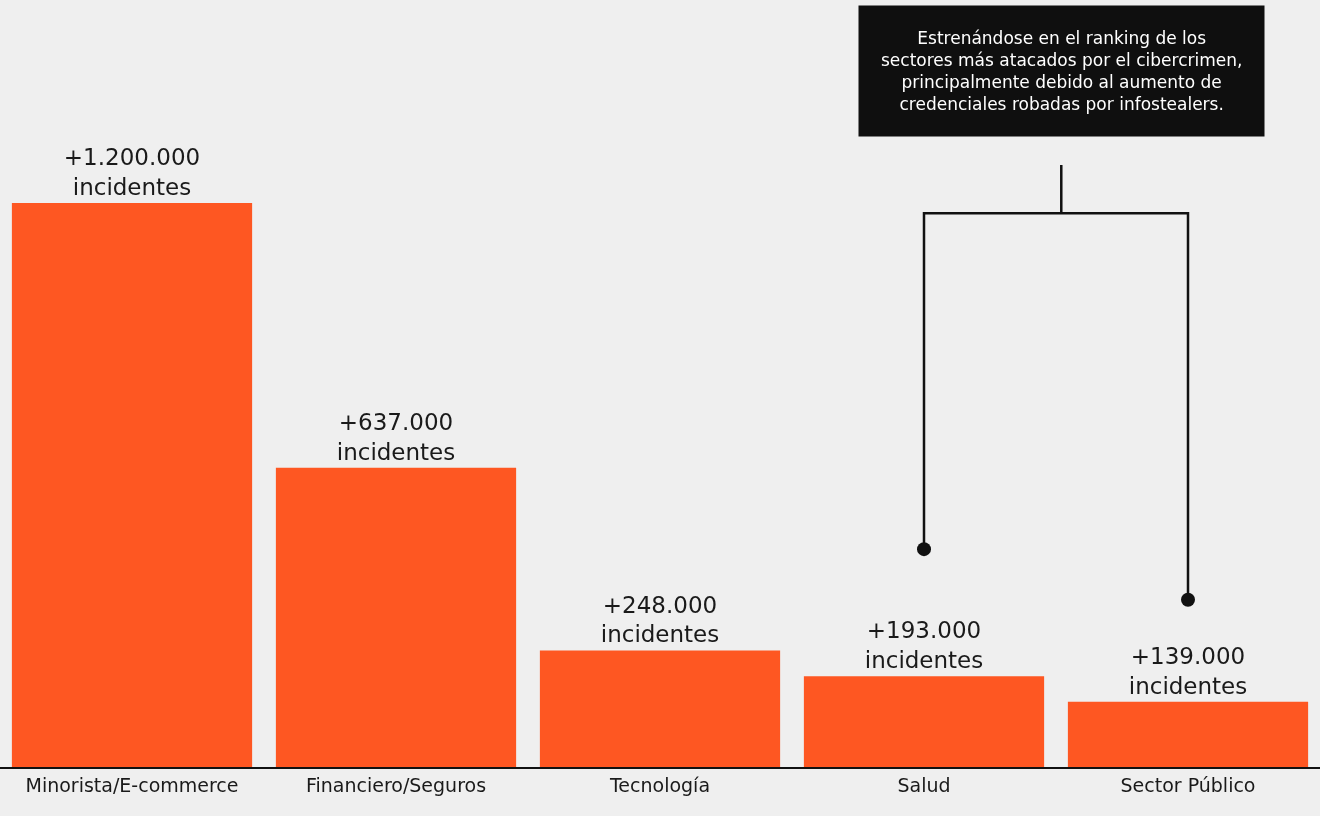 Image resolution: width=1320 pixels, height=816 pixels. I want to click on x-tick-label: Sector Público, so click(1188, 784).